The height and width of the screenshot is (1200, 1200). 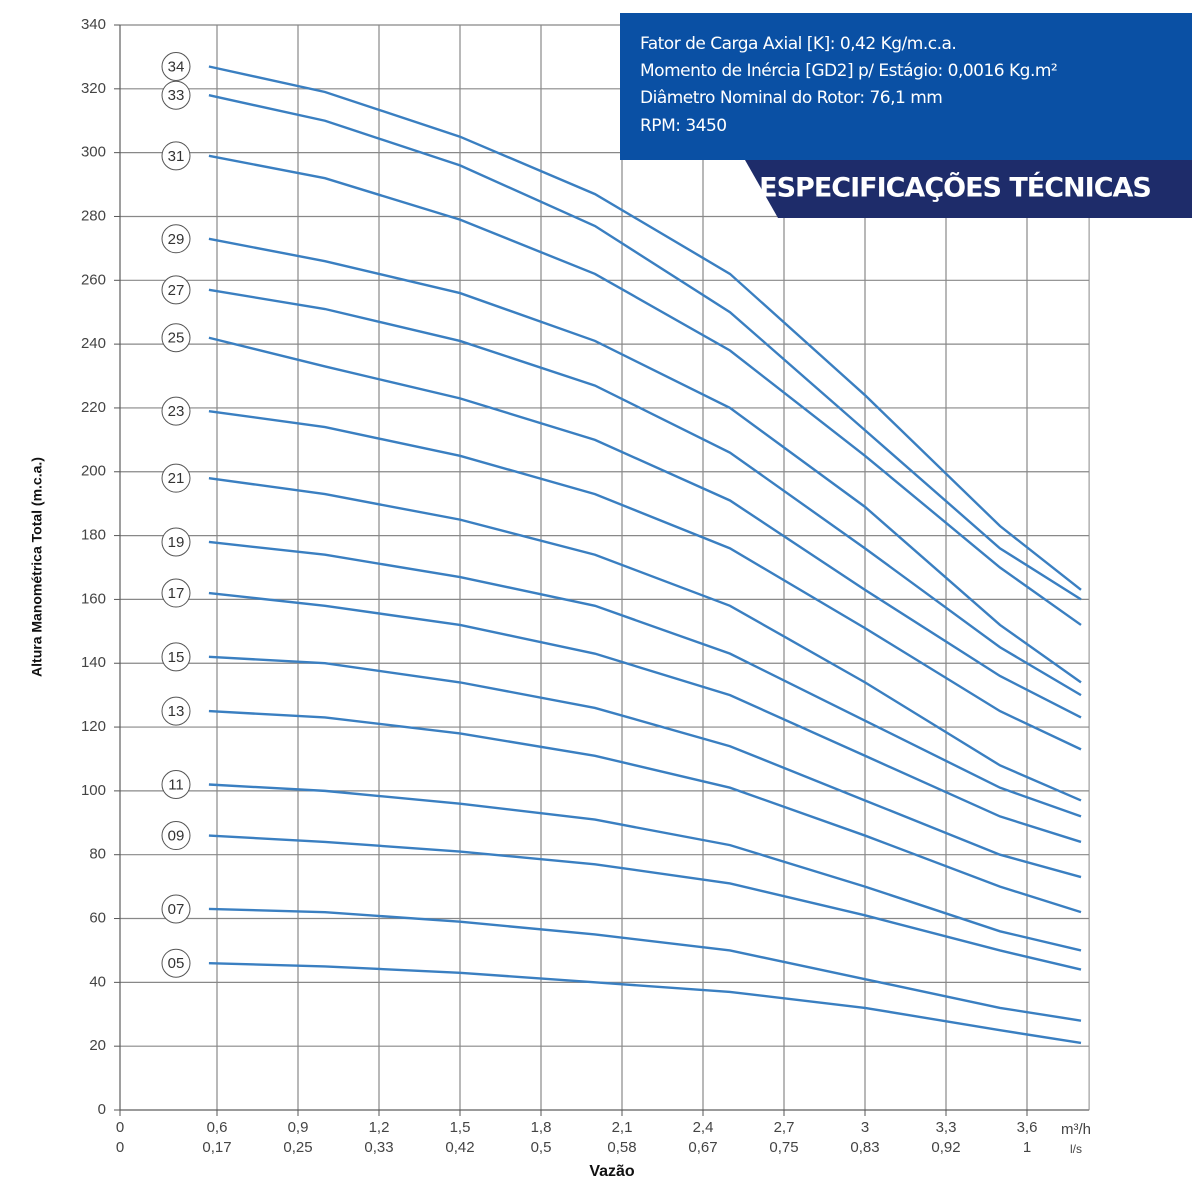 What do you see at coordinates (93, 598) in the screenshot?
I see `y-tick-label: 160` at bounding box center [93, 598].